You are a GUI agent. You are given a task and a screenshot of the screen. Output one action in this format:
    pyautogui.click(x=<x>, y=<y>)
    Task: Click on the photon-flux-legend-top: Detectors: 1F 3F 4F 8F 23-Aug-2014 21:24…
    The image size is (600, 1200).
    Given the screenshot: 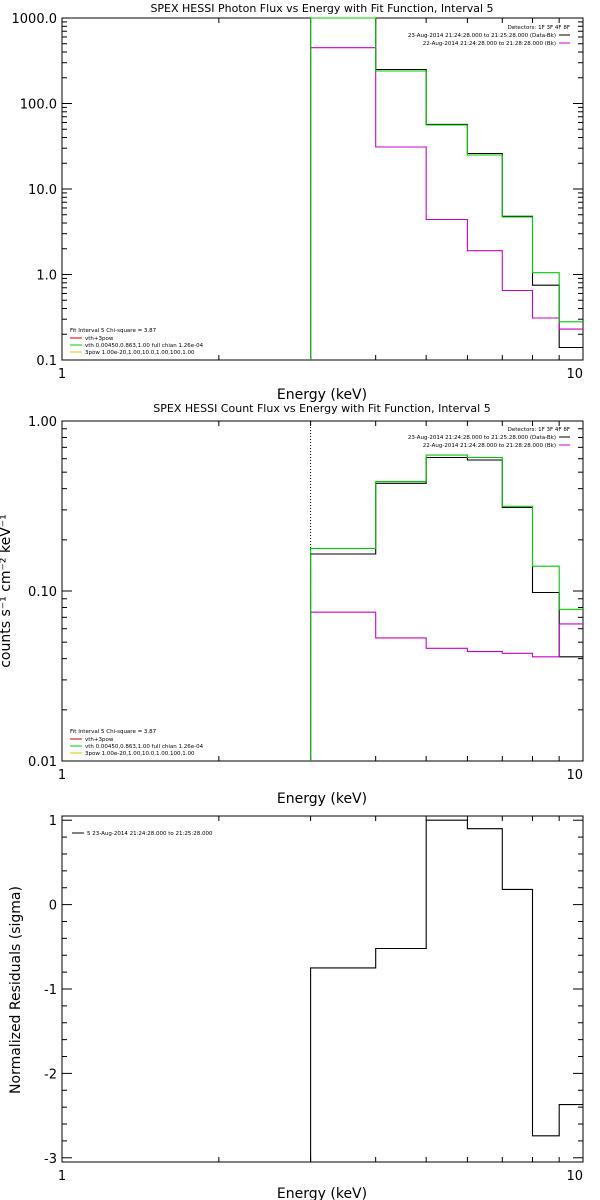 What is the action you would take?
    pyautogui.click(x=489, y=36)
    